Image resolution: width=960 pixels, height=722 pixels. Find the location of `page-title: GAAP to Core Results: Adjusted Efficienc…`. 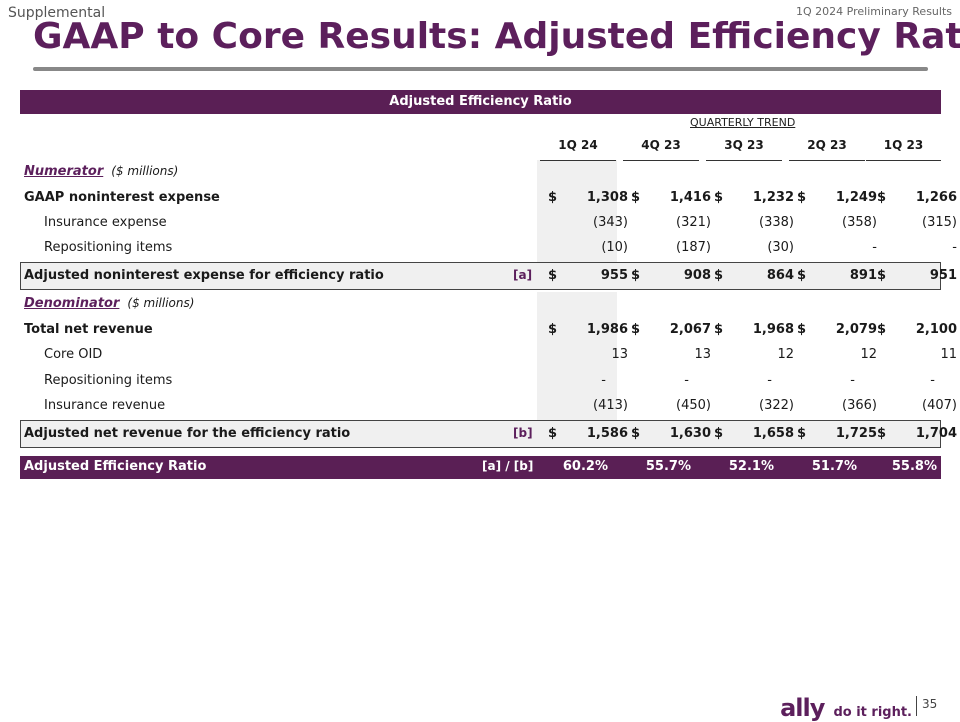

page-title: GAAP to Core Results: Adjusted Efficienc… is located at coordinates (496, 36).